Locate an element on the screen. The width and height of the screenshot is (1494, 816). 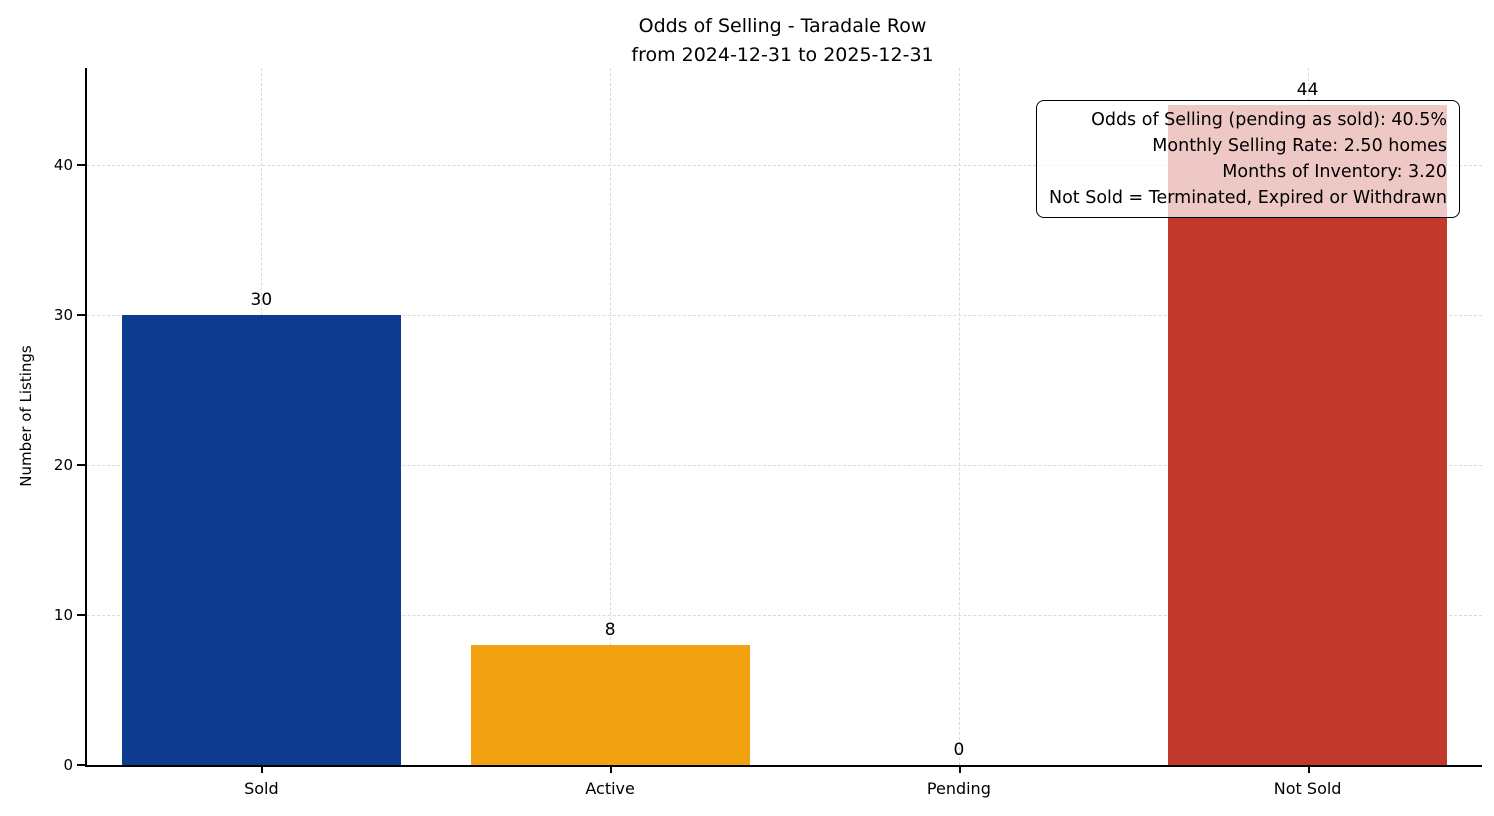
bar-active is located at coordinates (610, 705).